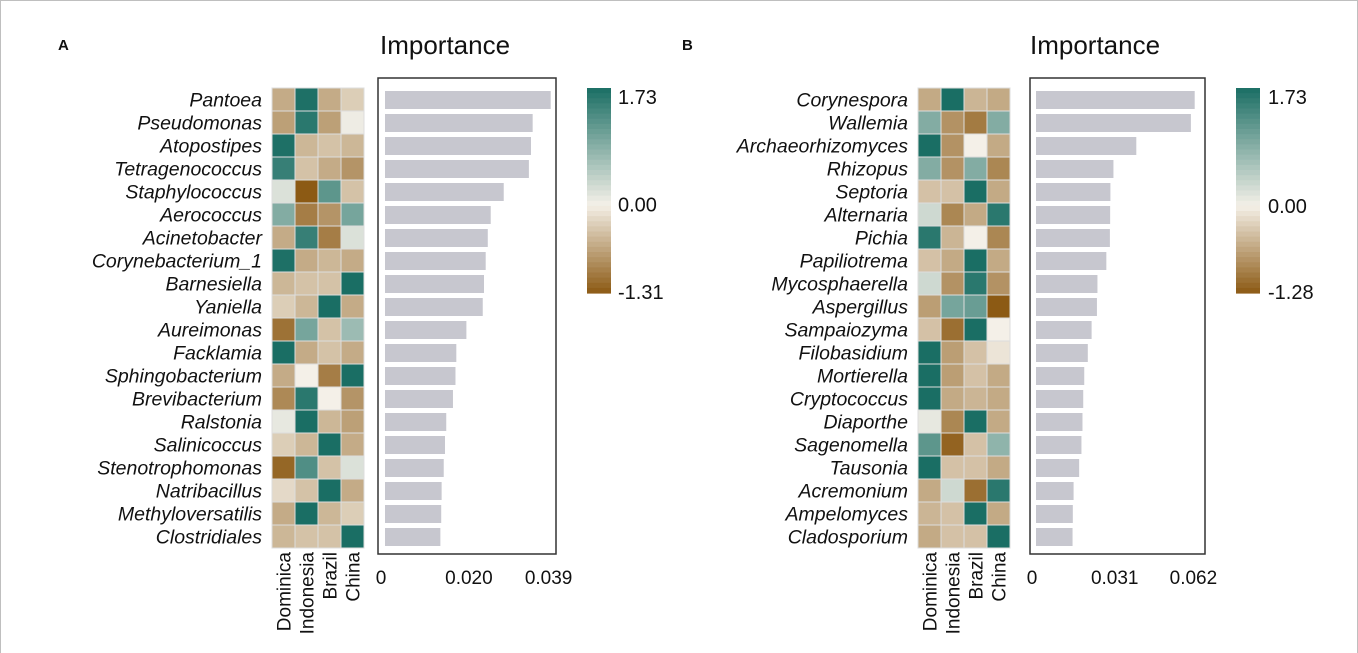  I want to click on taxon-label: Filobasidium, so click(853, 354).